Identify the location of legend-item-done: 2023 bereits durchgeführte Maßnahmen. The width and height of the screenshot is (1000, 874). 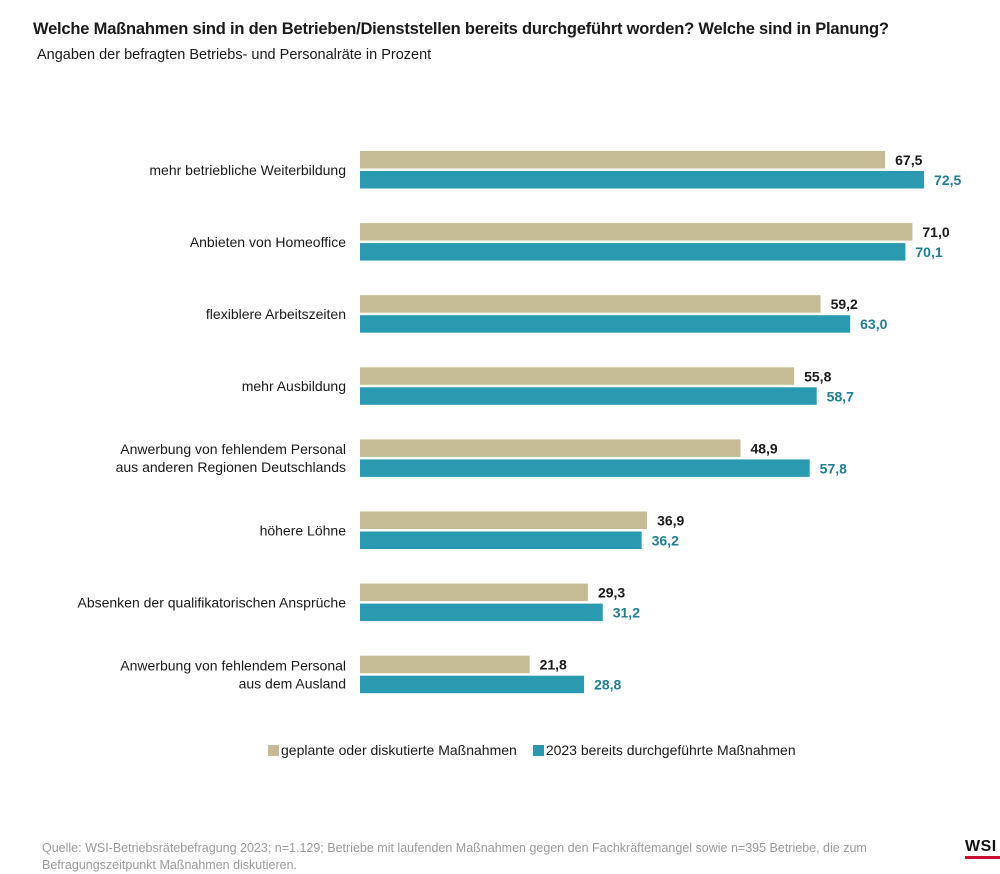
(664, 750).